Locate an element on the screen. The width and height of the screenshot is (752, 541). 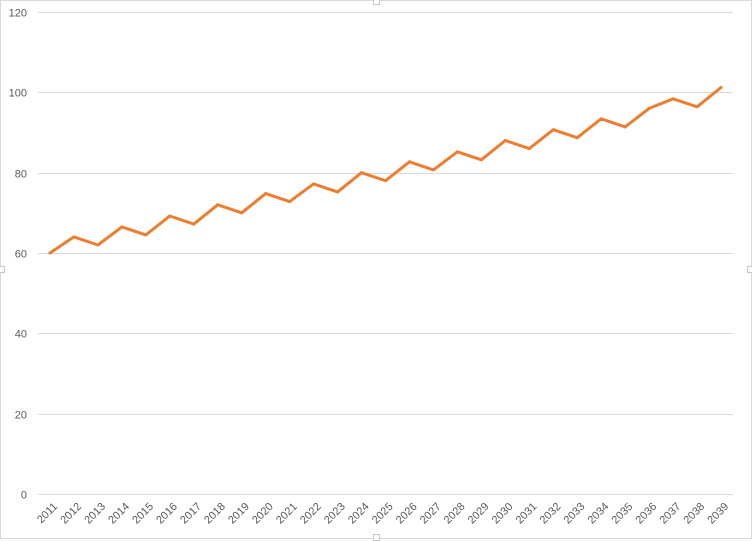
data-point-2020 is located at coordinates (266, 194).